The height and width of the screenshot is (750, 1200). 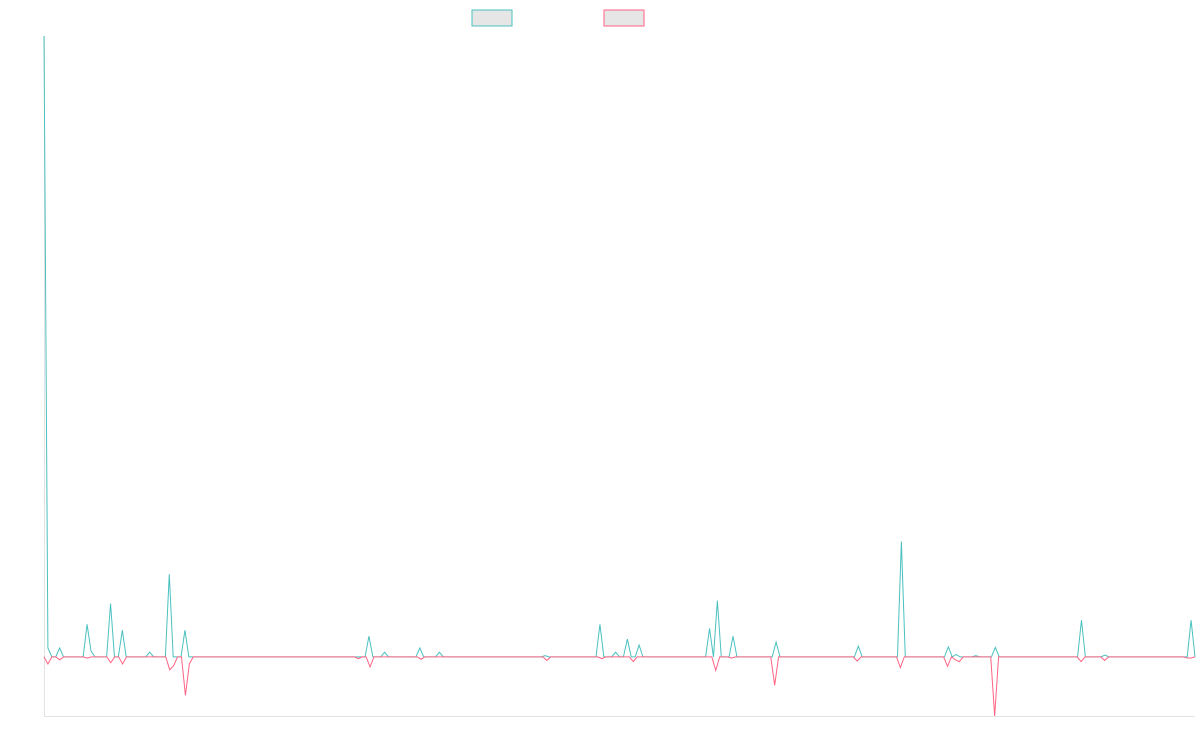 I want to click on legend-swatch-series-b, so click(x=624, y=18).